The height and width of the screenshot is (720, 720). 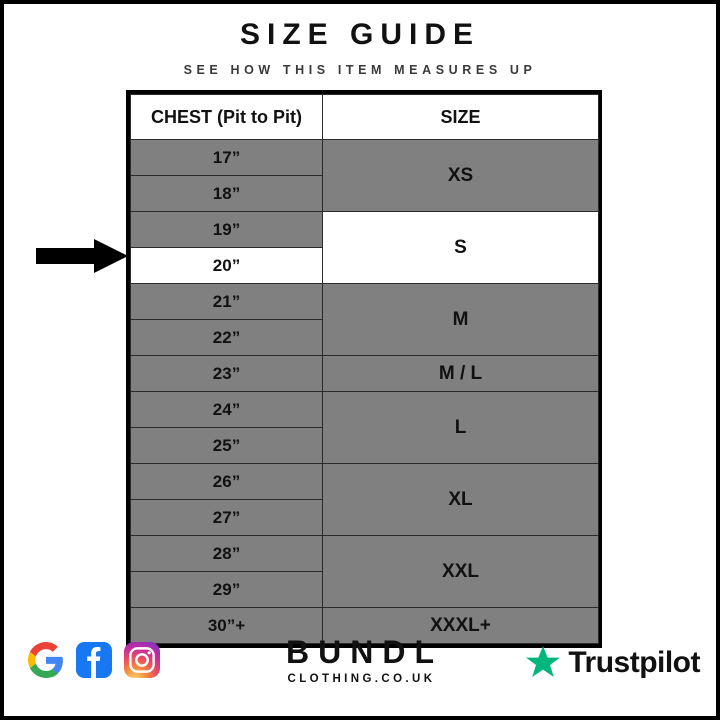 I want to click on page-subtitle: SEE HOW THIS ITEM MEASURES UP, so click(x=360, y=70).